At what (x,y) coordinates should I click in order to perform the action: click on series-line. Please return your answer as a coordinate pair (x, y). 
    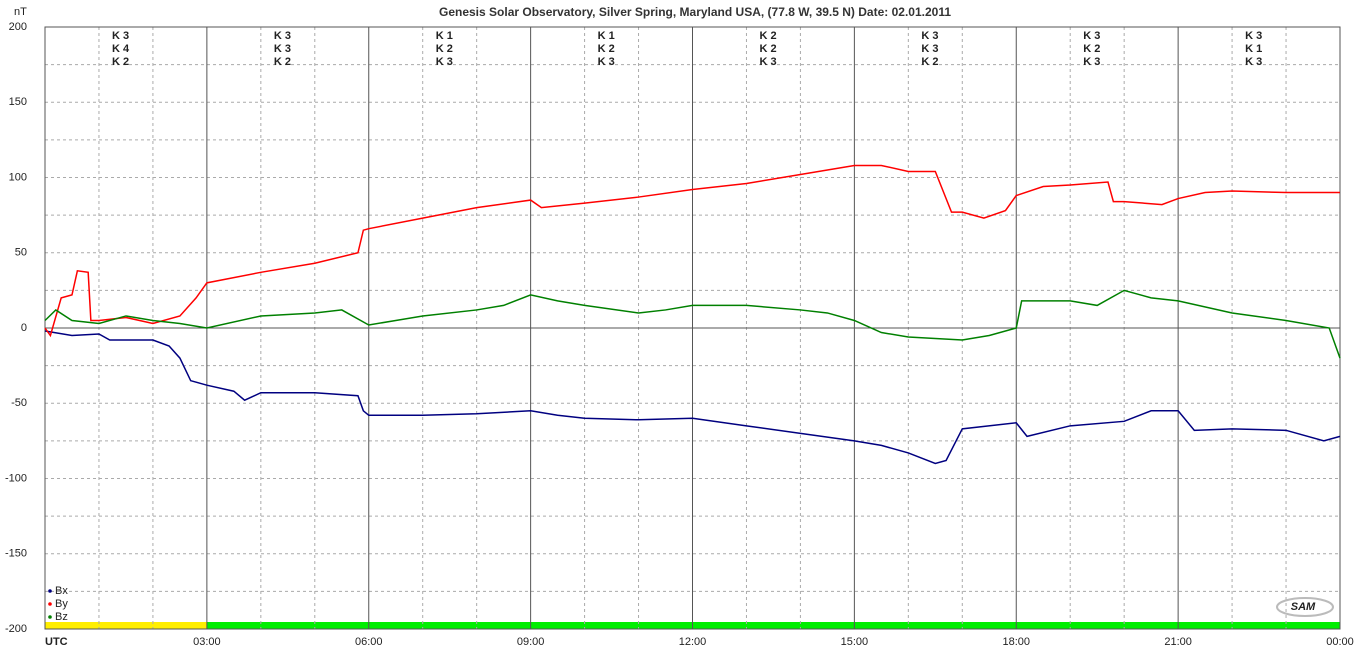
    Looking at the image, I should click on (692, 324).